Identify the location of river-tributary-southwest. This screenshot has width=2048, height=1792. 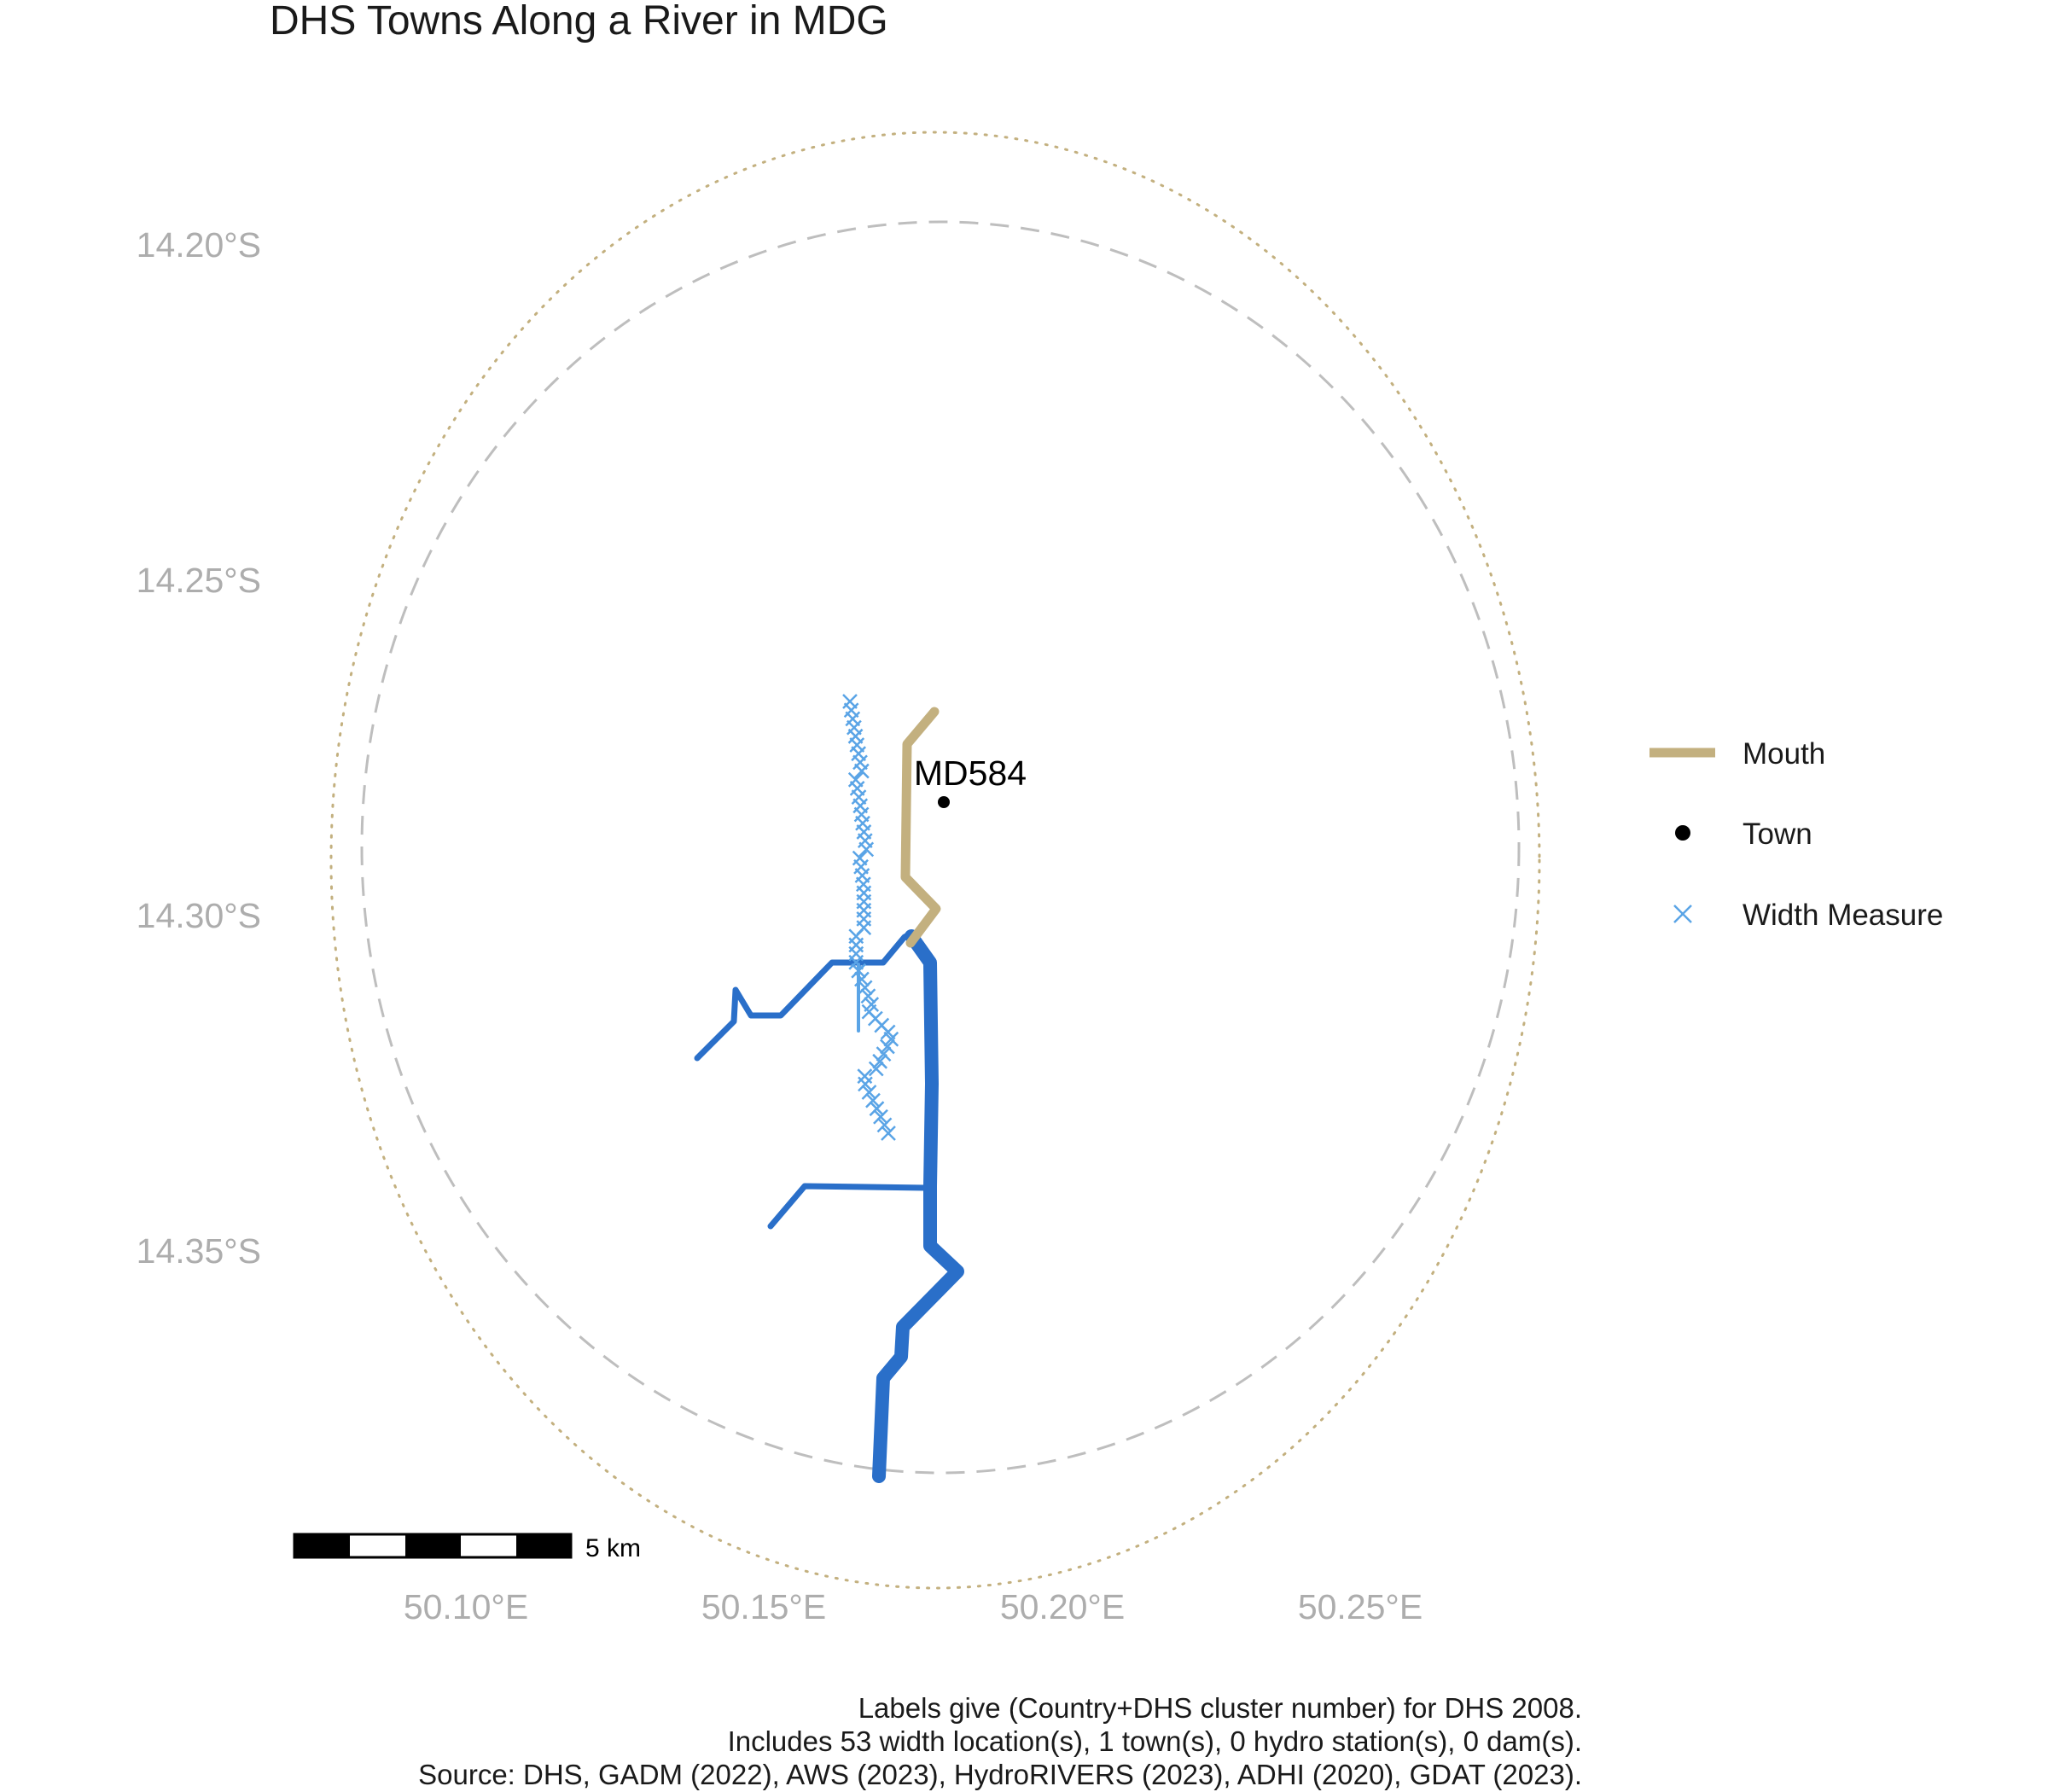
(848, 1206).